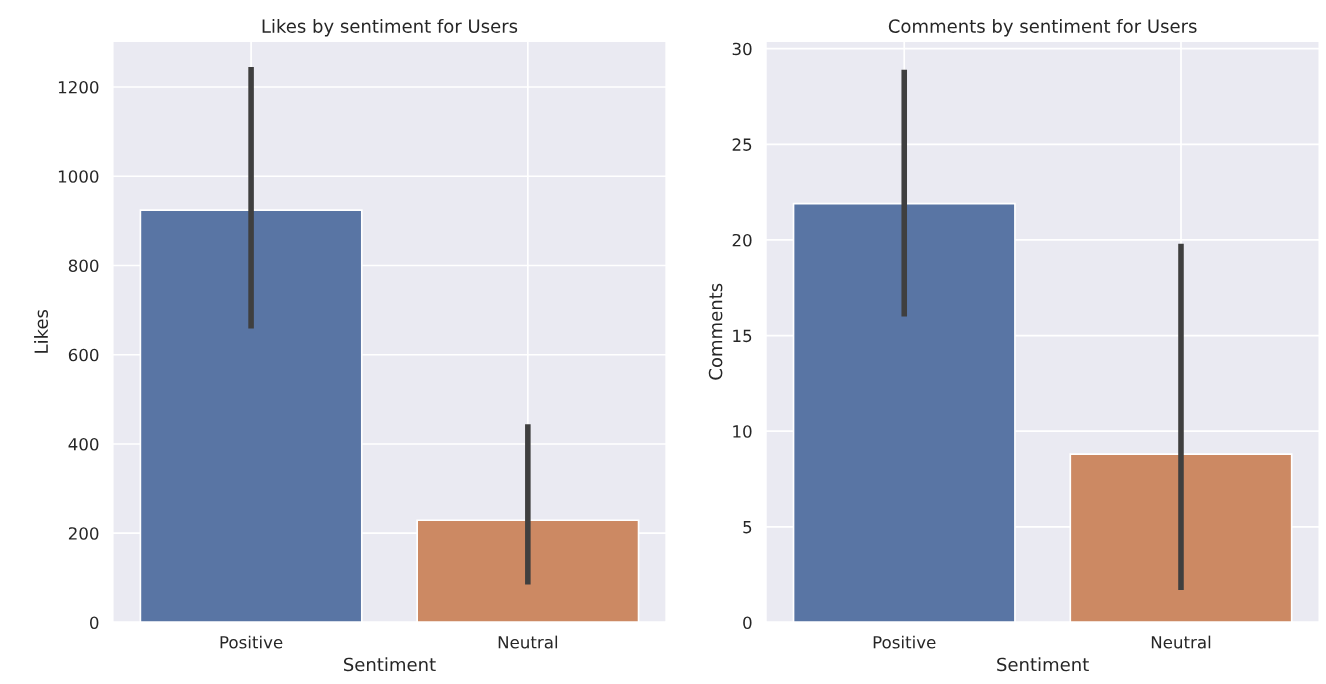  Describe the element at coordinates (78, 176) in the screenshot. I see `y-tick-label: 1000` at that location.